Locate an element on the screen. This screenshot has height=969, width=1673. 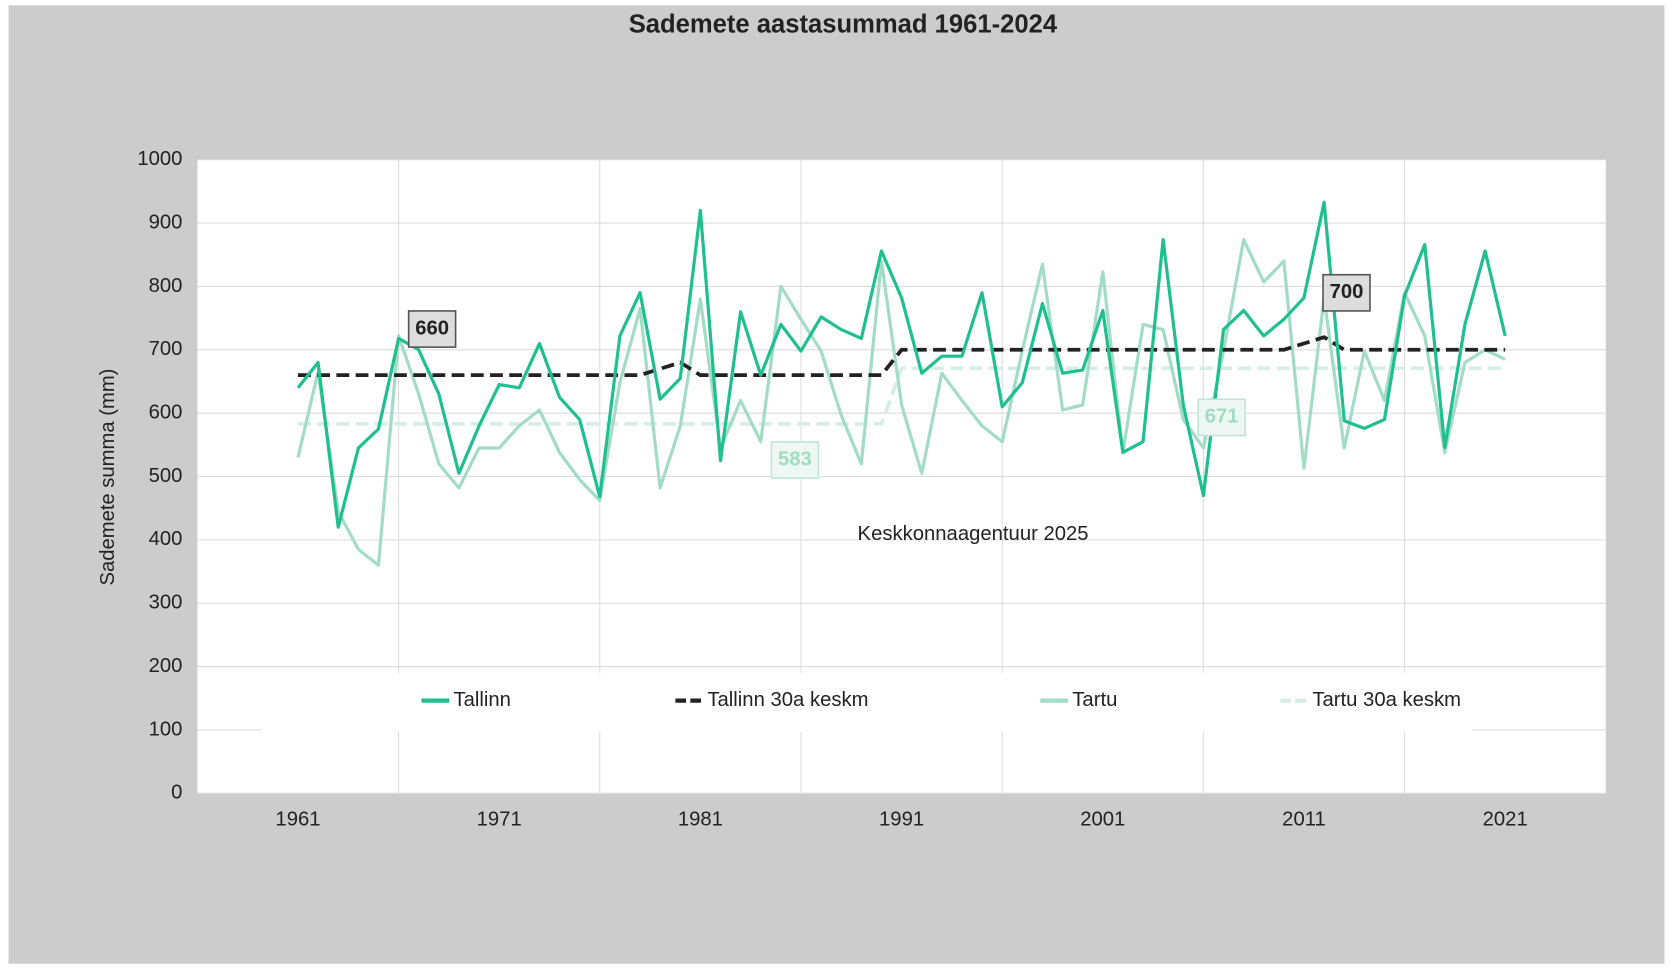
y-tick-label: 400 is located at coordinates (166, 539).